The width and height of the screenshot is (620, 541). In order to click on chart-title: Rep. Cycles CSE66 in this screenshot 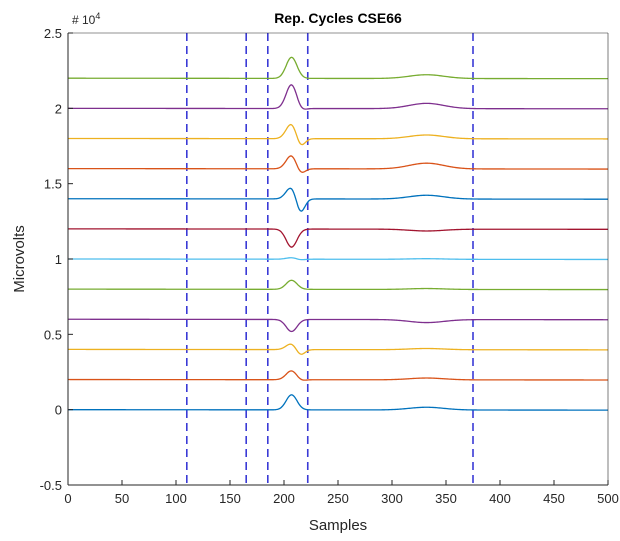, I will do `click(338, 18)`.